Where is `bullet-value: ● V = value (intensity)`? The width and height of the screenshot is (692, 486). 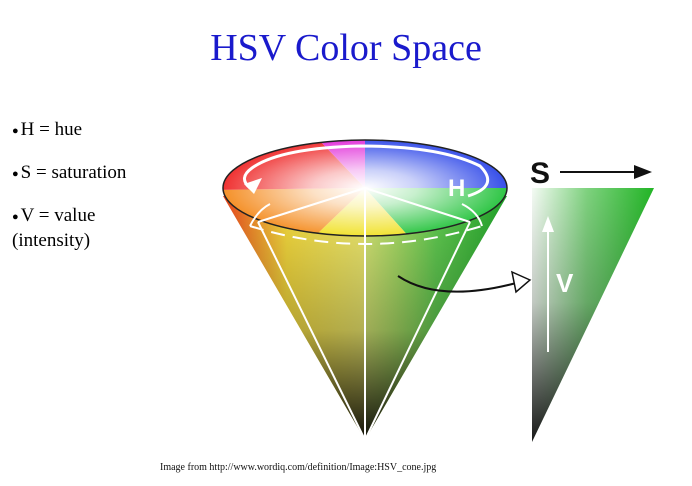
bullet-value: ● V = value (intensity) is located at coordinates (107, 228).